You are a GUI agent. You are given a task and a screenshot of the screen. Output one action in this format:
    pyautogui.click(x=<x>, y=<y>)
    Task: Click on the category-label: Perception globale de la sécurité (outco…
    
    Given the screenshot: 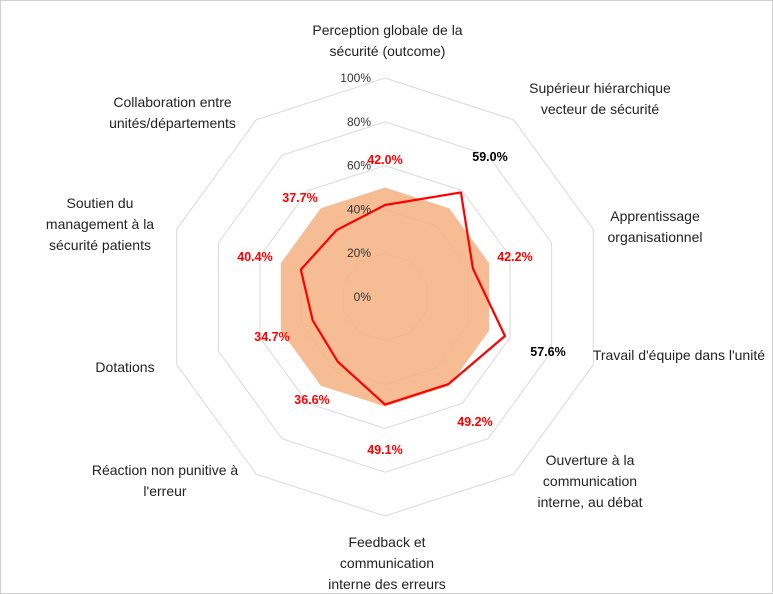 What is the action you would take?
    pyautogui.click(x=387, y=40)
    